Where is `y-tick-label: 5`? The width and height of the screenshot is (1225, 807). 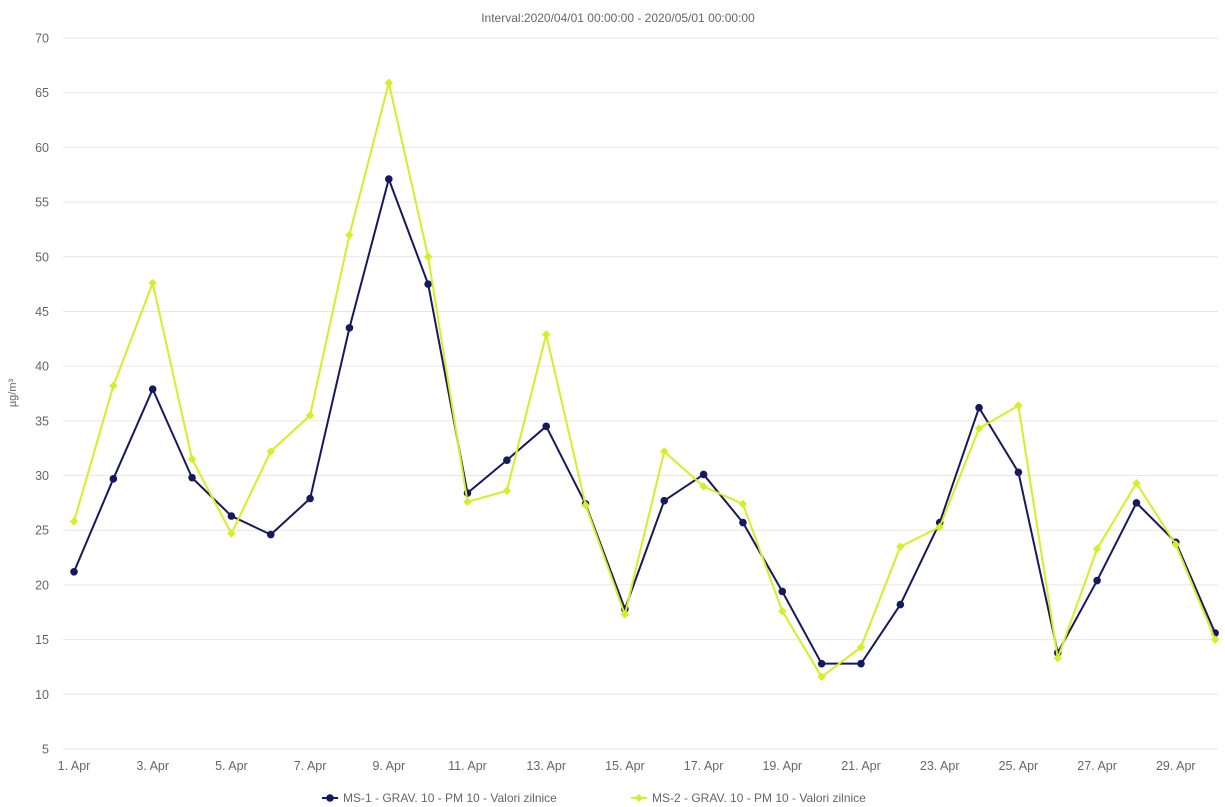
y-tick-label: 5 is located at coordinates (45, 750).